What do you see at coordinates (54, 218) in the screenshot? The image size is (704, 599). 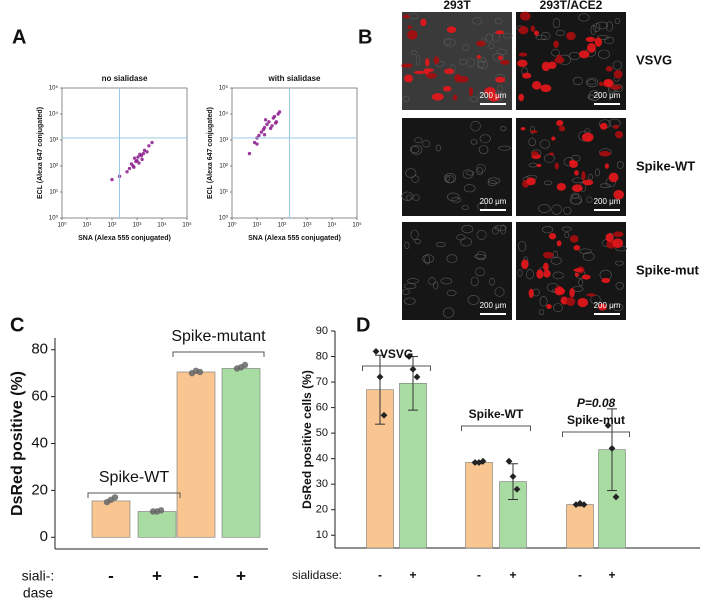 I see `y-tick-label: 10⁰` at bounding box center [54, 218].